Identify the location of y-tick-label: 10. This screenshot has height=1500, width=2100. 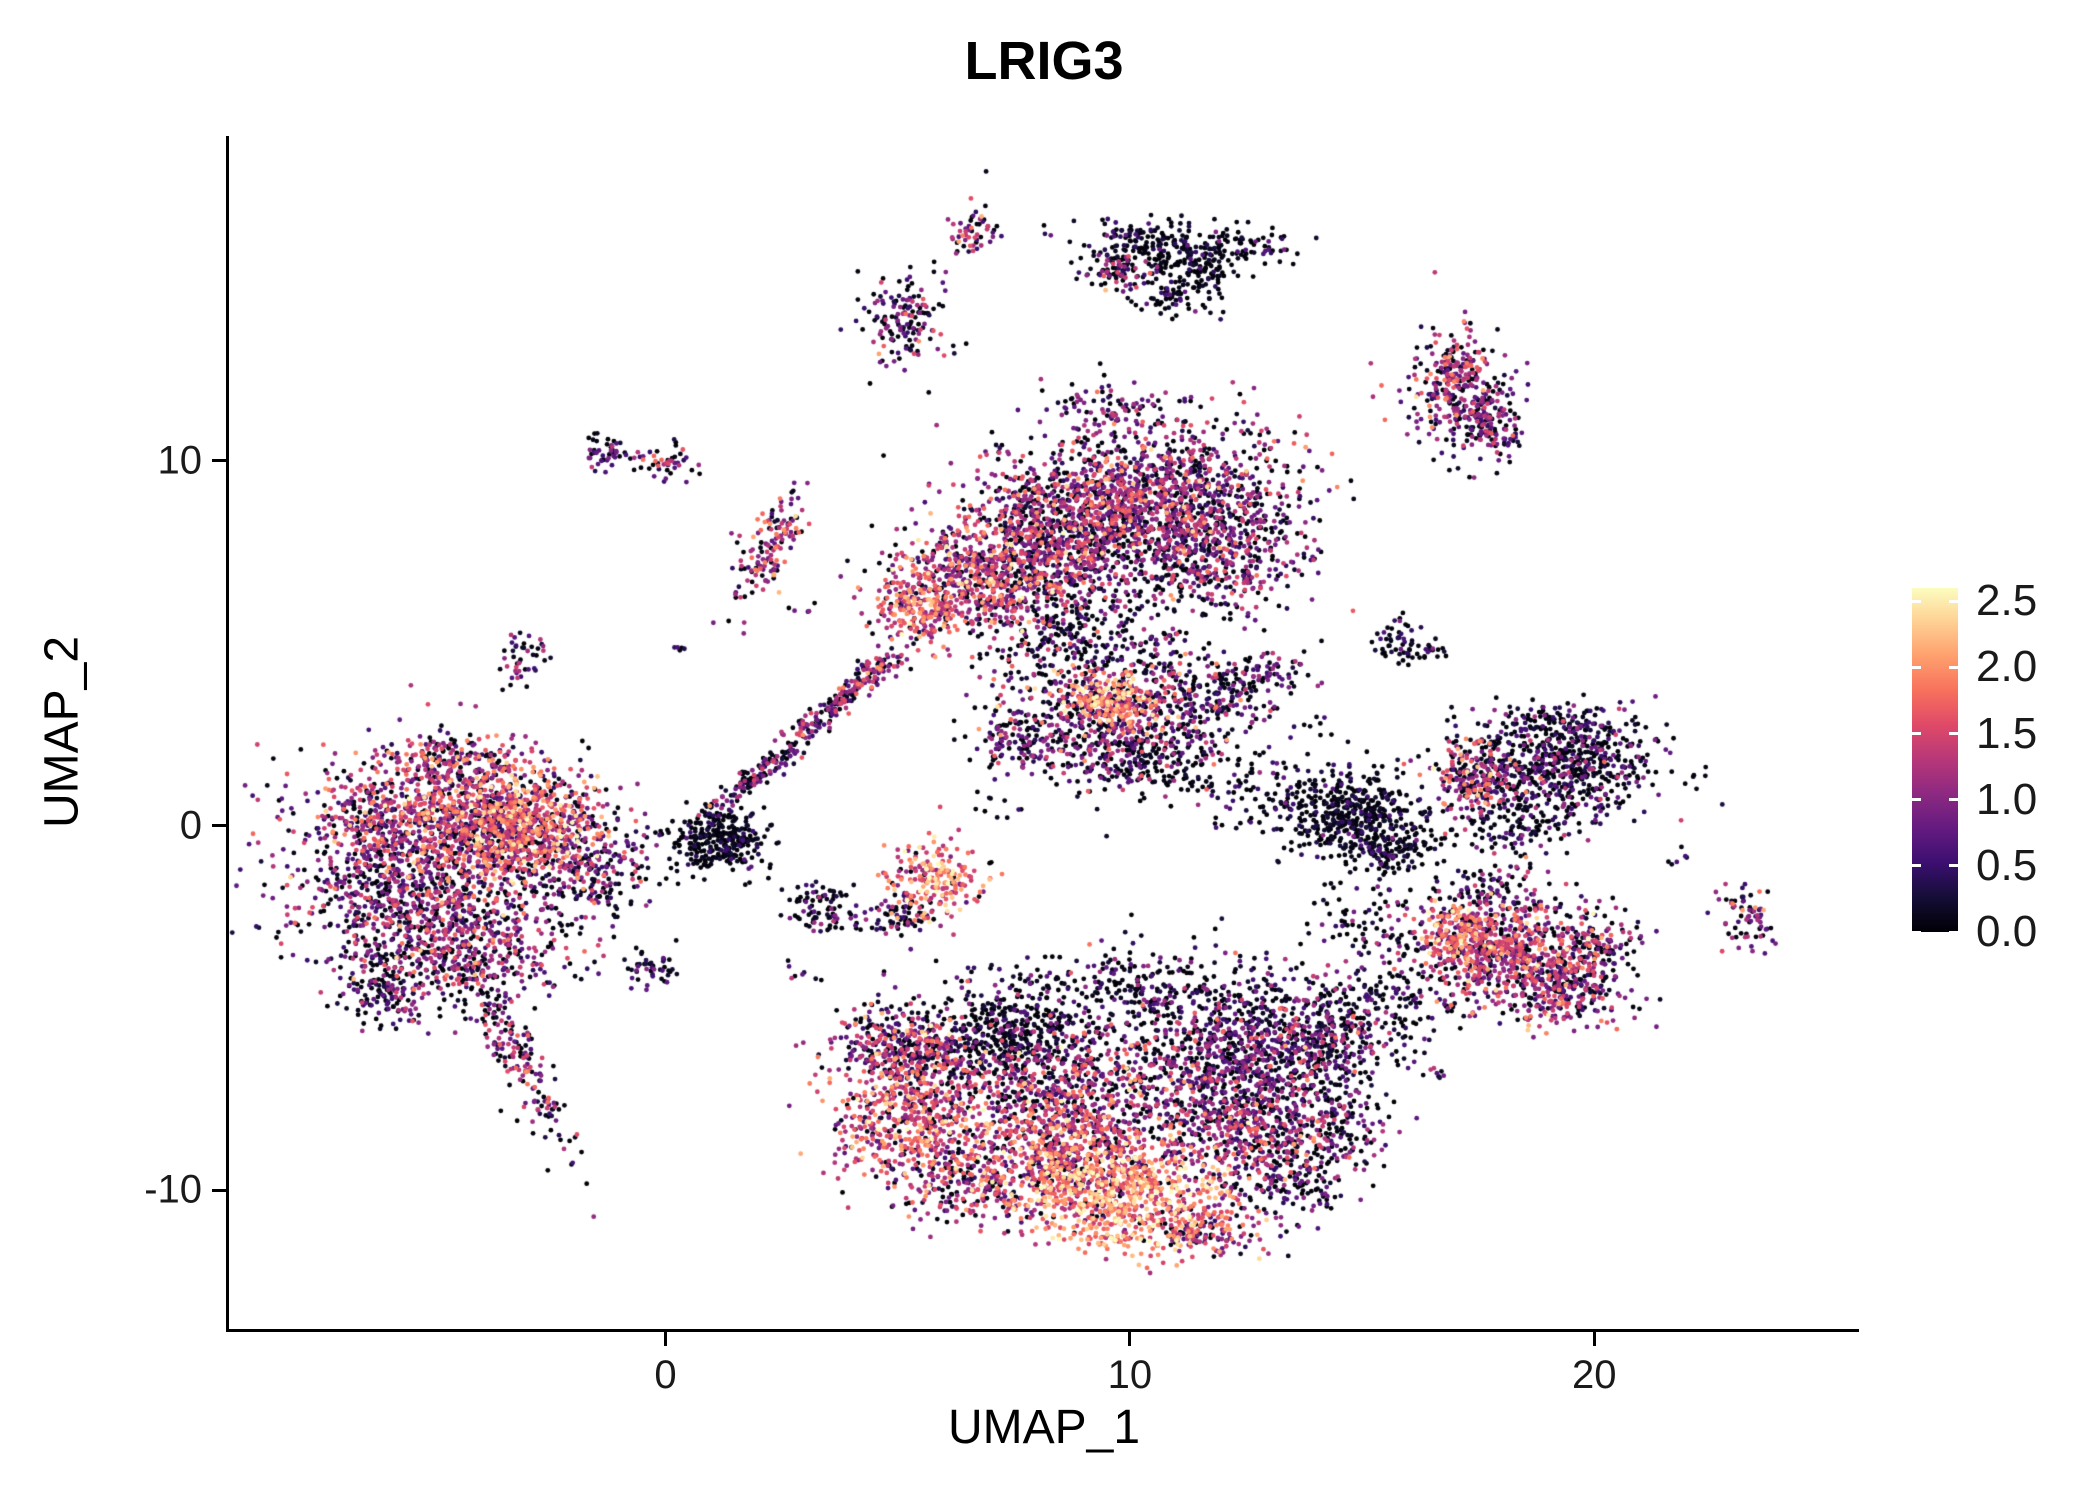
(180, 460).